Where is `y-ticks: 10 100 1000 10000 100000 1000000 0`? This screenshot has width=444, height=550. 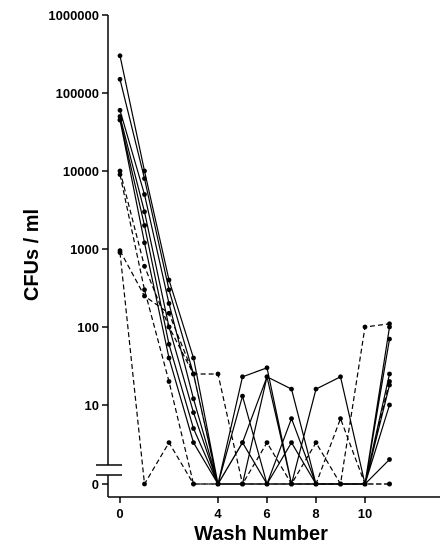 y-ticks: 10 100 1000 10000 100000 1000000 0 is located at coordinates (78, 250).